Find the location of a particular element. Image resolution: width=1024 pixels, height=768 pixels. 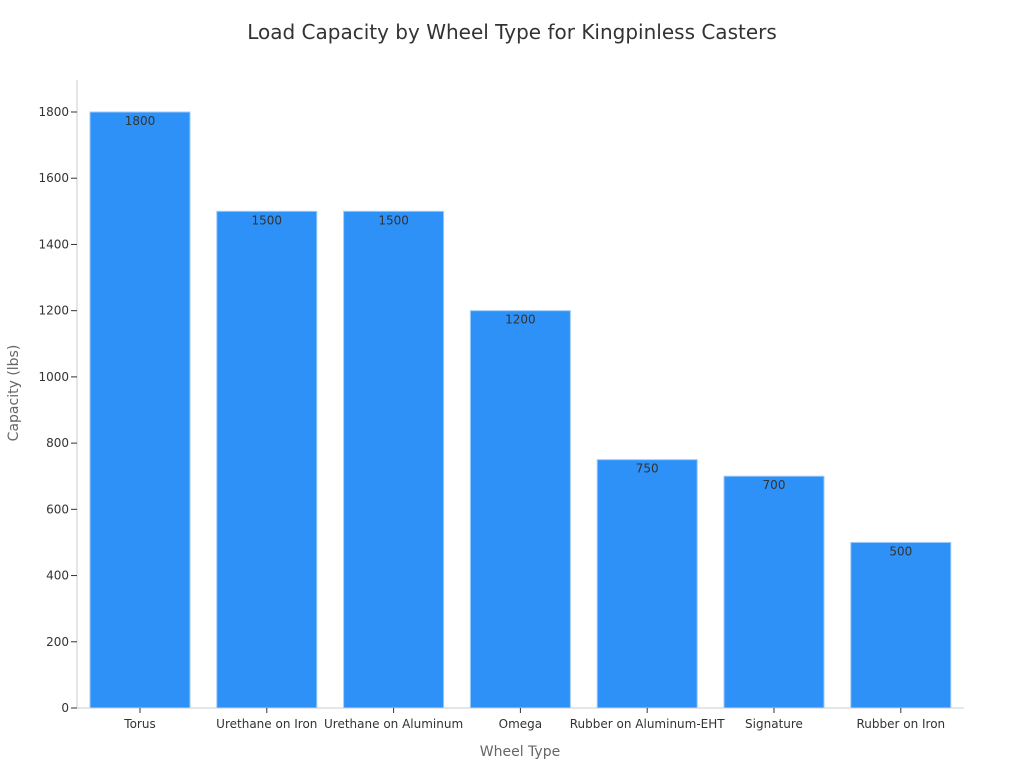

x-tick-label: Rubber on Iron is located at coordinates (900, 724).